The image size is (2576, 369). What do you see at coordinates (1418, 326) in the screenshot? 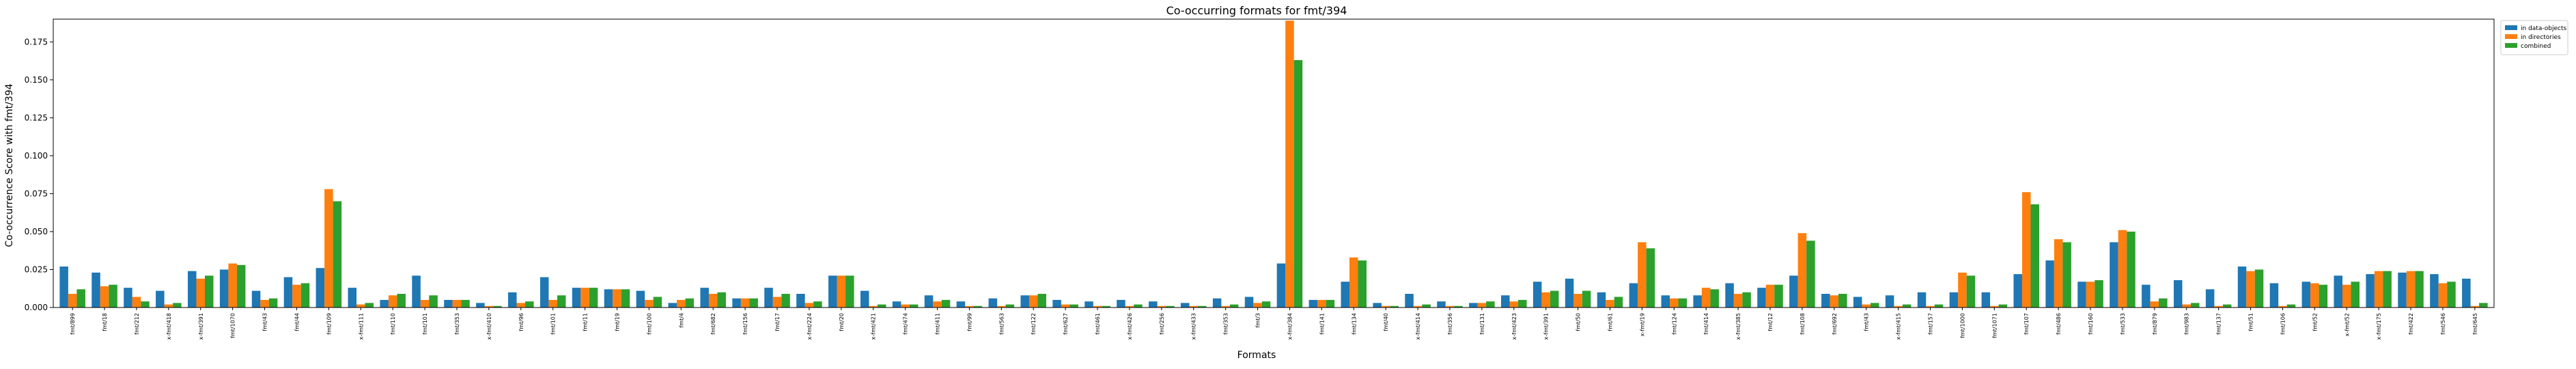
I see `x-tick-label: x-fmt/414` at bounding box center [1418, 326].